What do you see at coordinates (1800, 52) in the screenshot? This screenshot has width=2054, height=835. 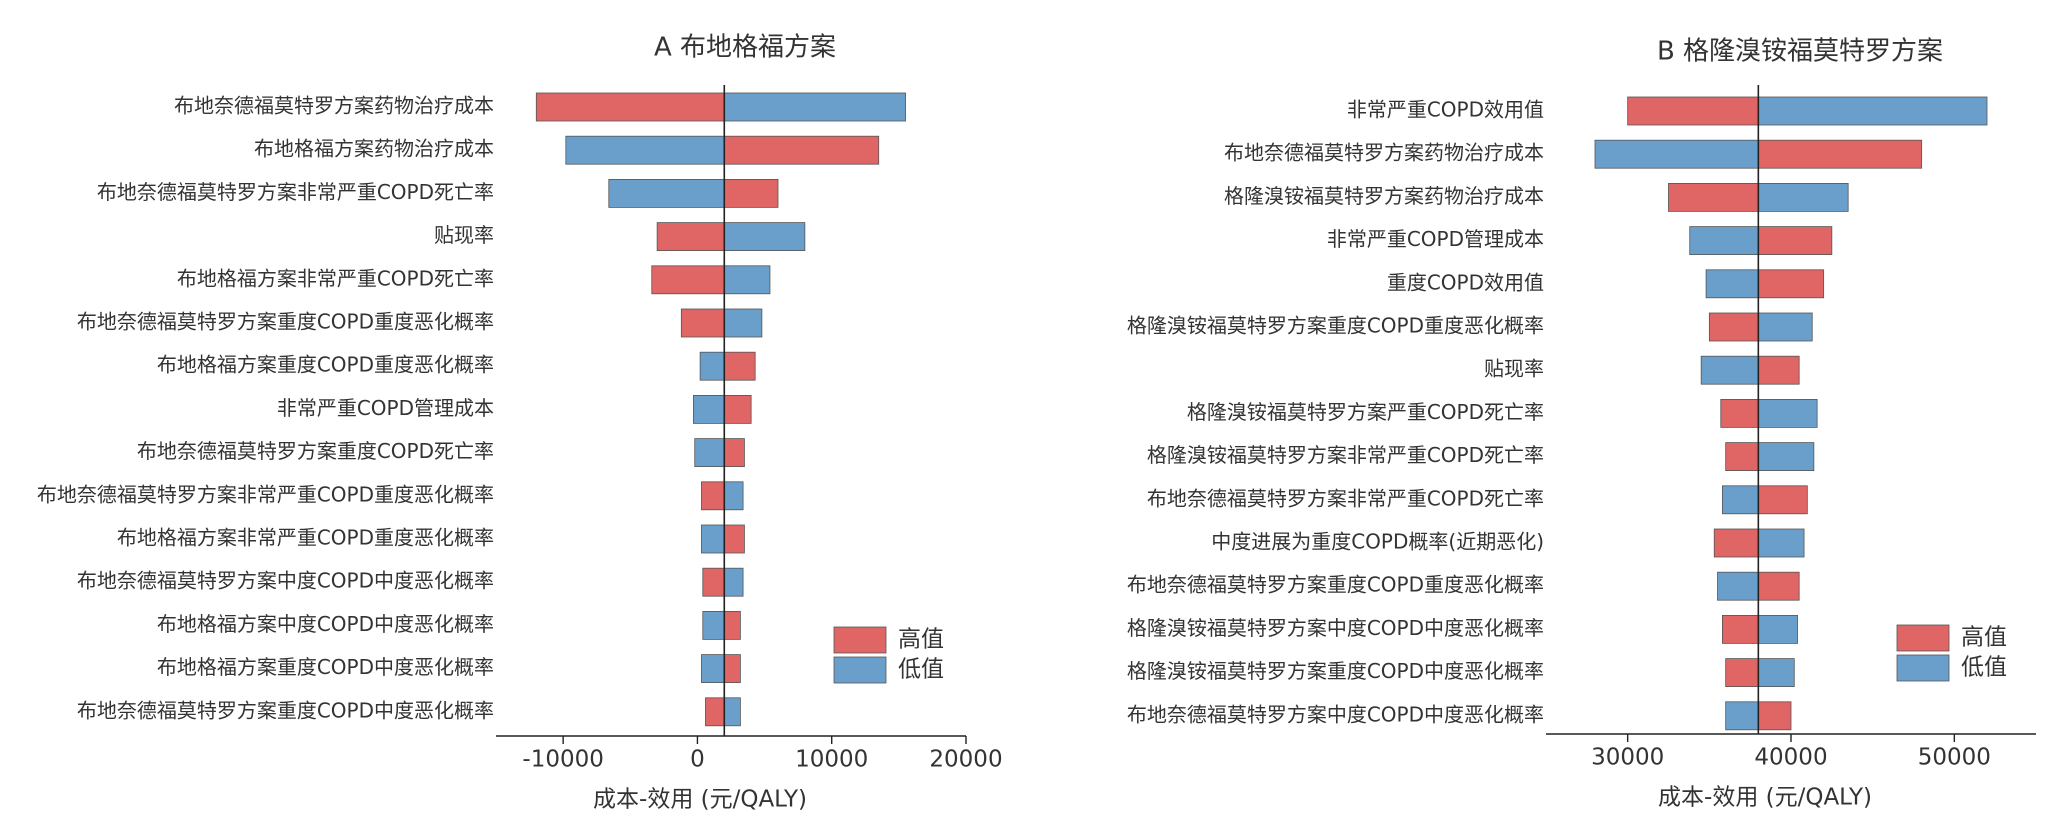 I see `chart-title: B 格隆溴铵福莫特罗方案` at bounding box center [1800, 52].